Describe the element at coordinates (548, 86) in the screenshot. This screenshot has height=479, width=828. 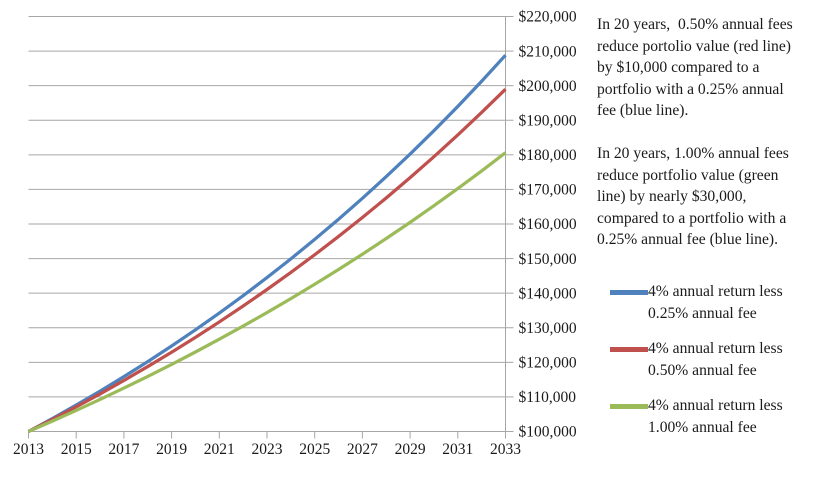
I see `y-tick-label: $200,000` at that location.